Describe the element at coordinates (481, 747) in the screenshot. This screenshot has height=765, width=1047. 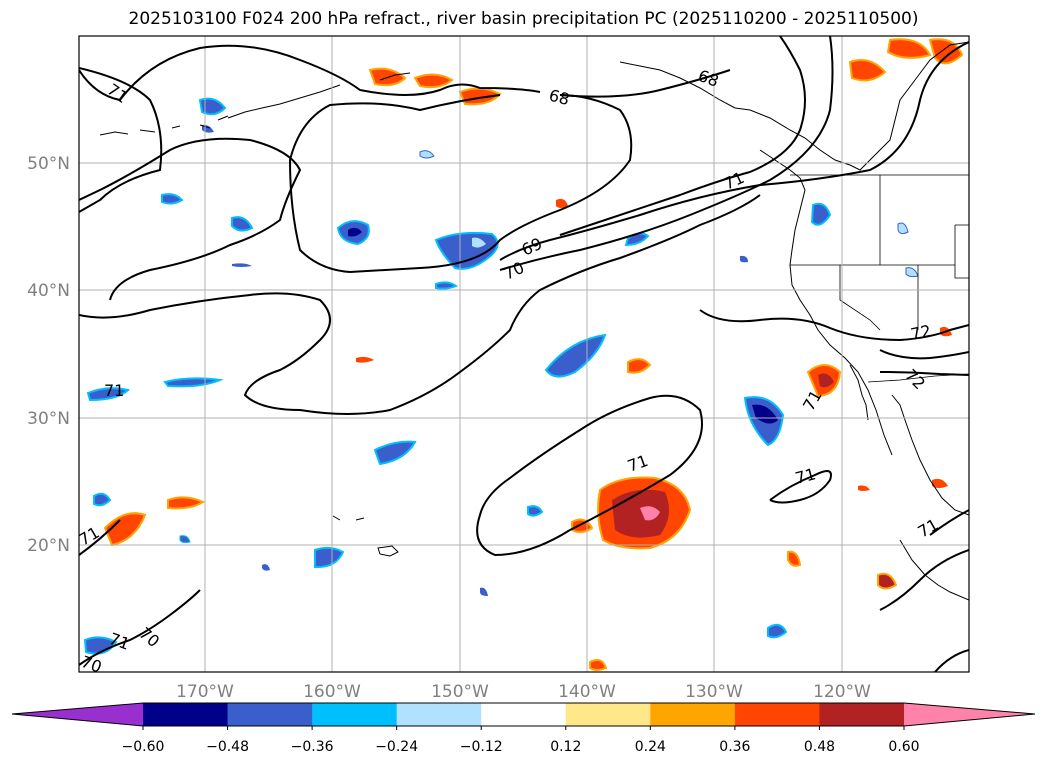
I see `colorbar-tick-label: −0.12` at that location.